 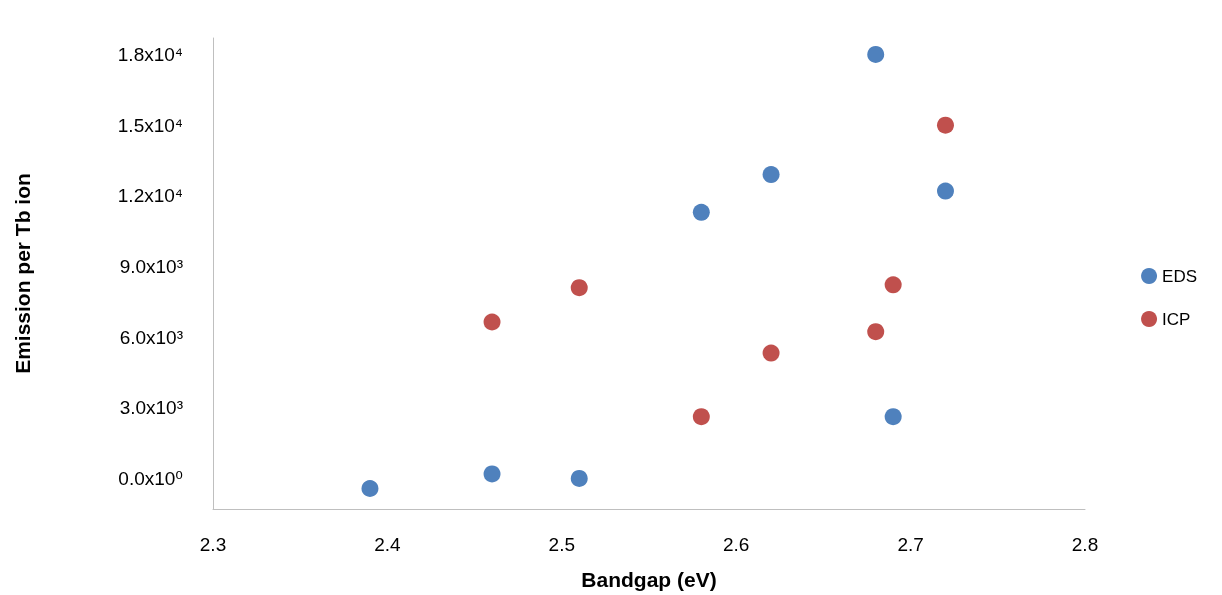 I want to click on y-tick-label: 1.8x10⁴, so click(x=150, y=54).